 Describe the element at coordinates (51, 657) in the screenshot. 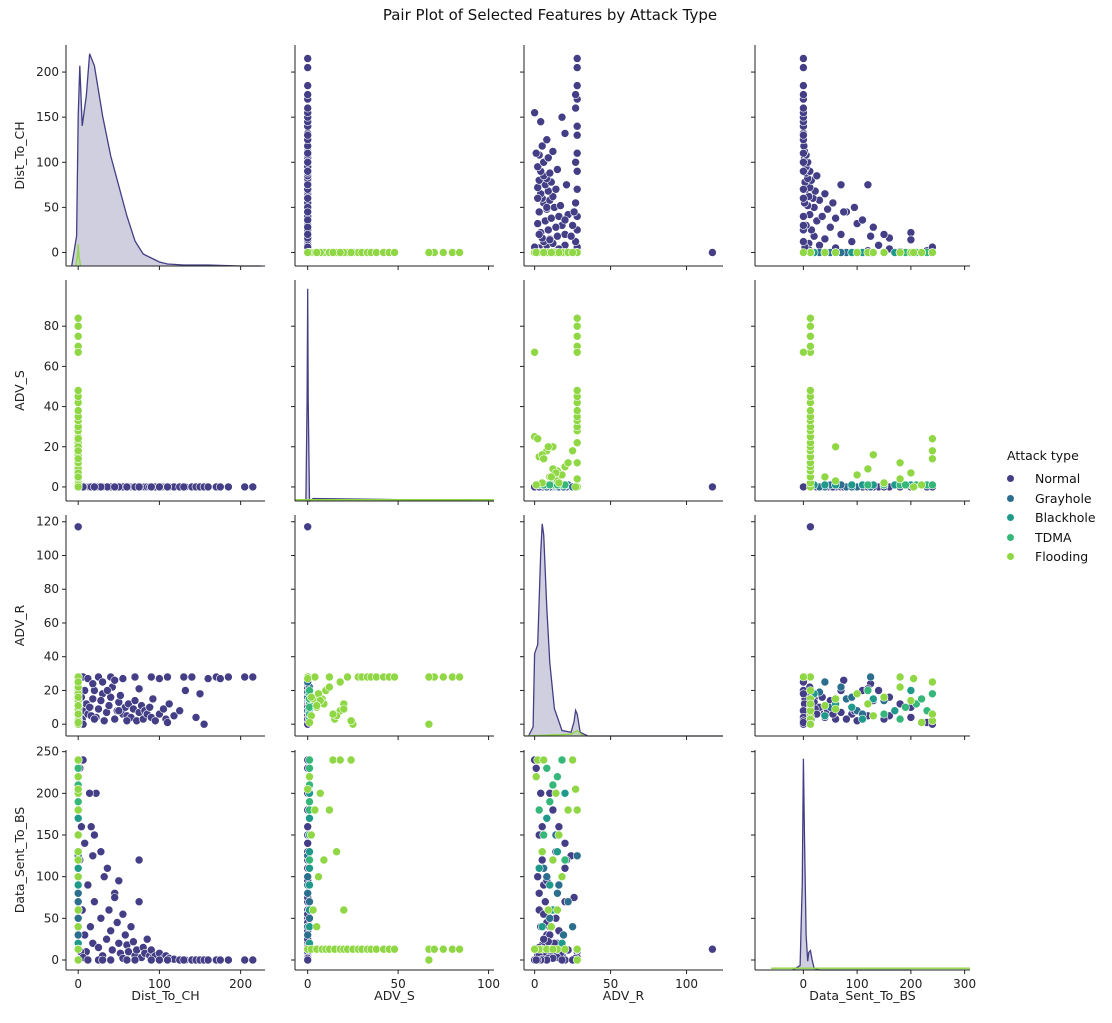

I see `y-tick-label: 40` at that location.